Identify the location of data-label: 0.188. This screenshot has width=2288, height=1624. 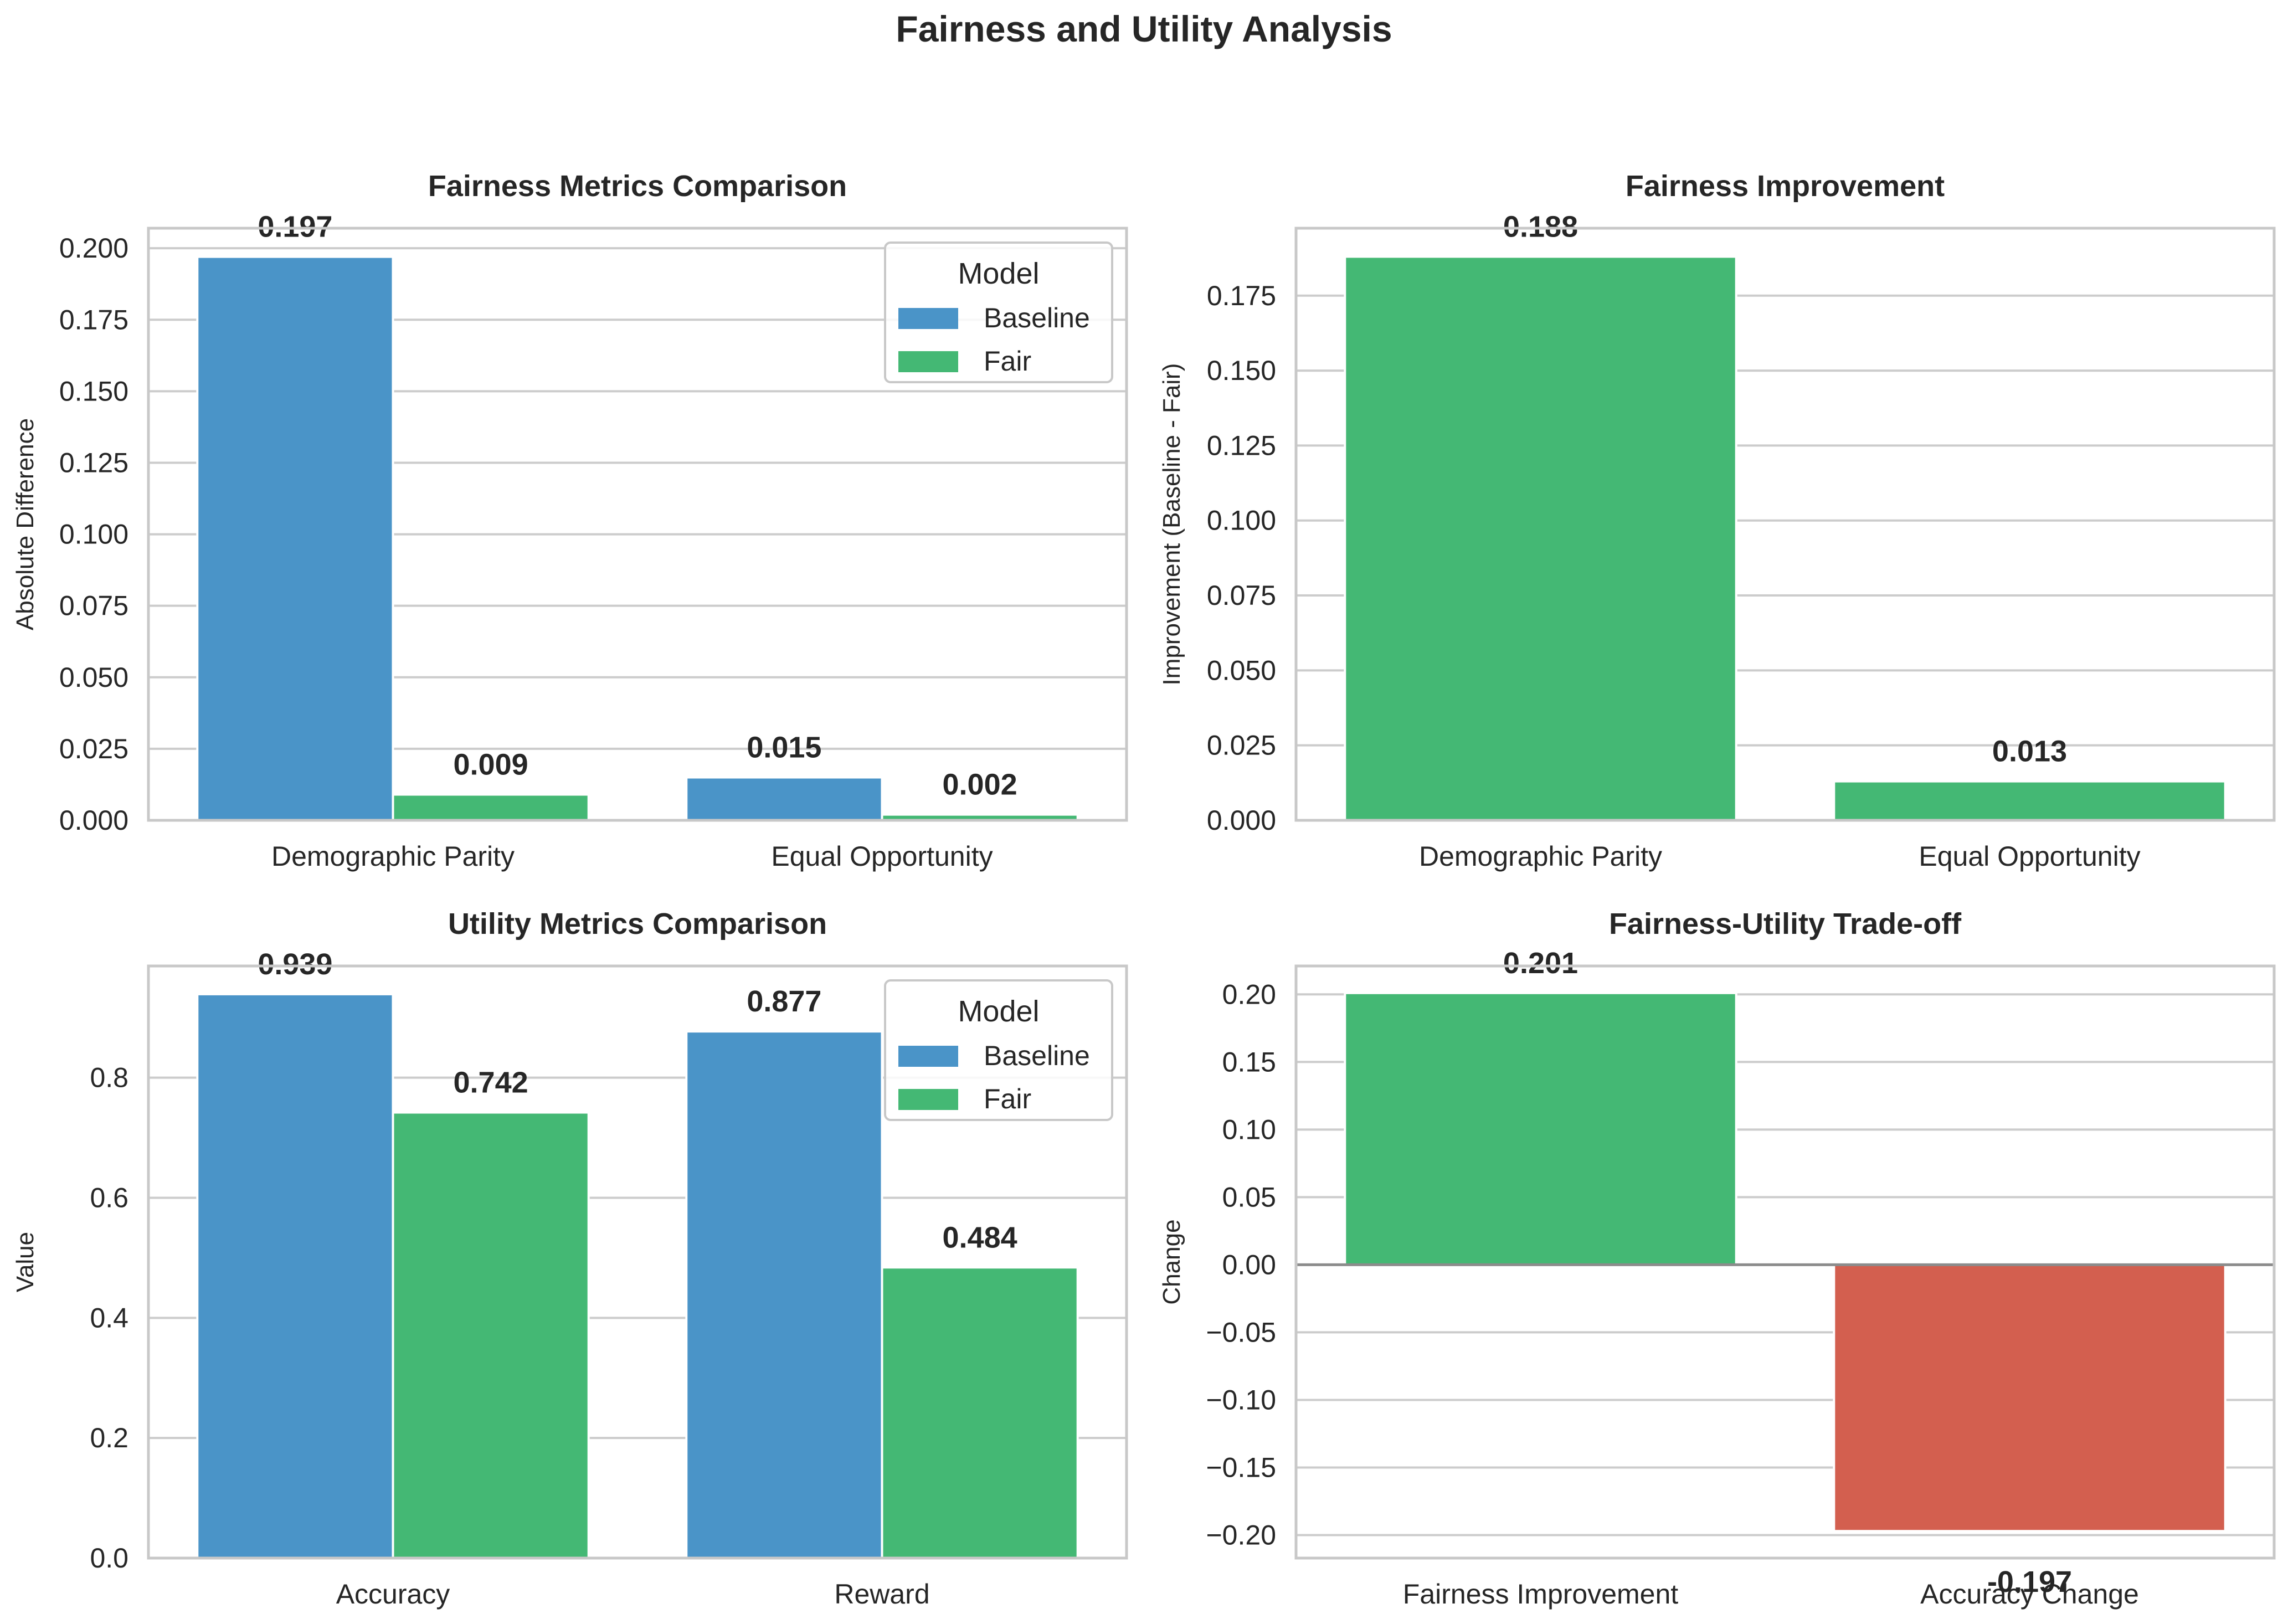
(1540, 227).